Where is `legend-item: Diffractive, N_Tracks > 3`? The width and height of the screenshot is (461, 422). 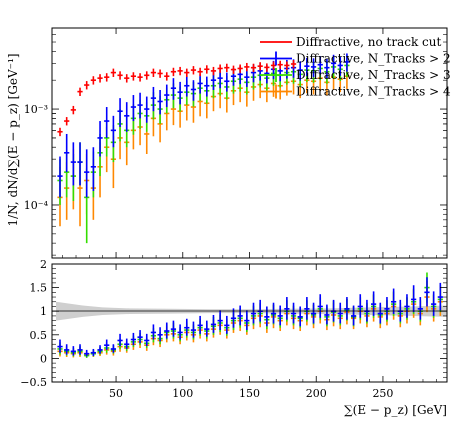 legend-item: Diffractive, N_Tracks > 3 is located at coordinates (355, 75).